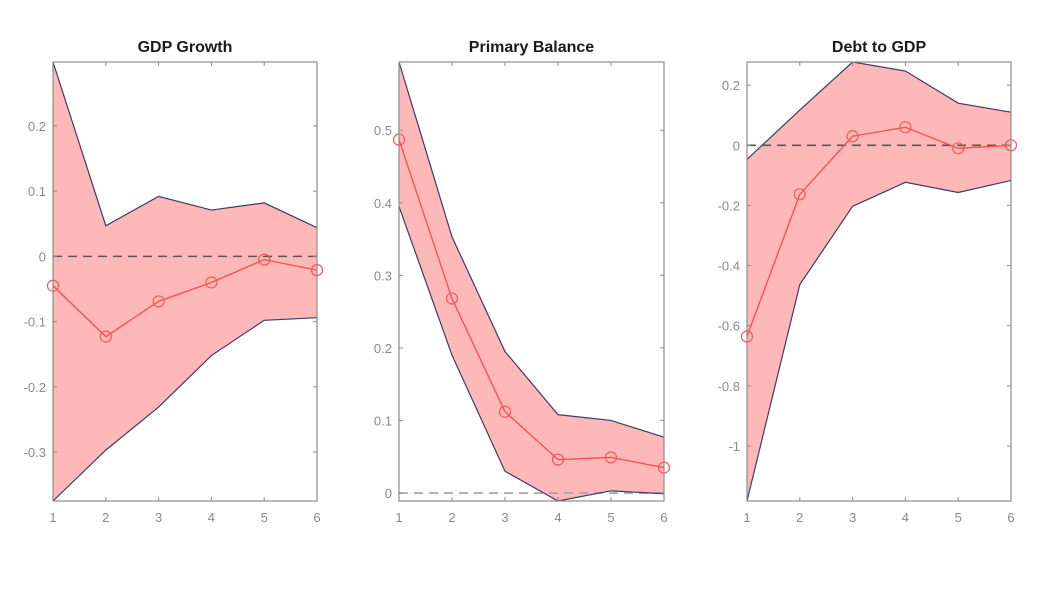 This screenshot has width=1063, height=591. Describe the element at coordinates (383, 203) in the screenshot. I see `y-tick-label: 0.4` at that location.